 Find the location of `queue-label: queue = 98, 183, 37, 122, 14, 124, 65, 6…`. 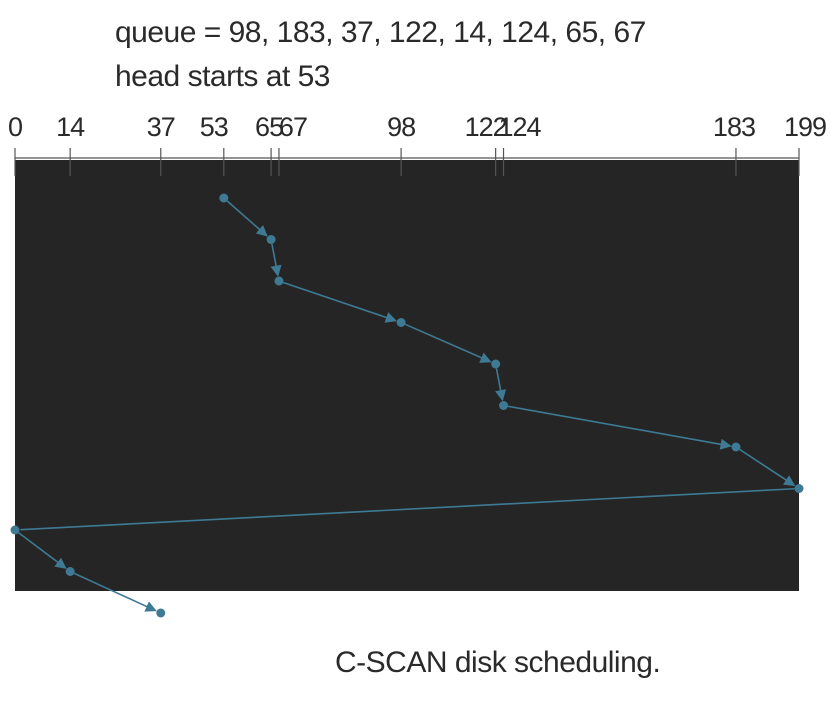

queue-label: queue = 98, 183, 37, 122, 14, 124, 65, 6… is located at coordinates (380, 32).